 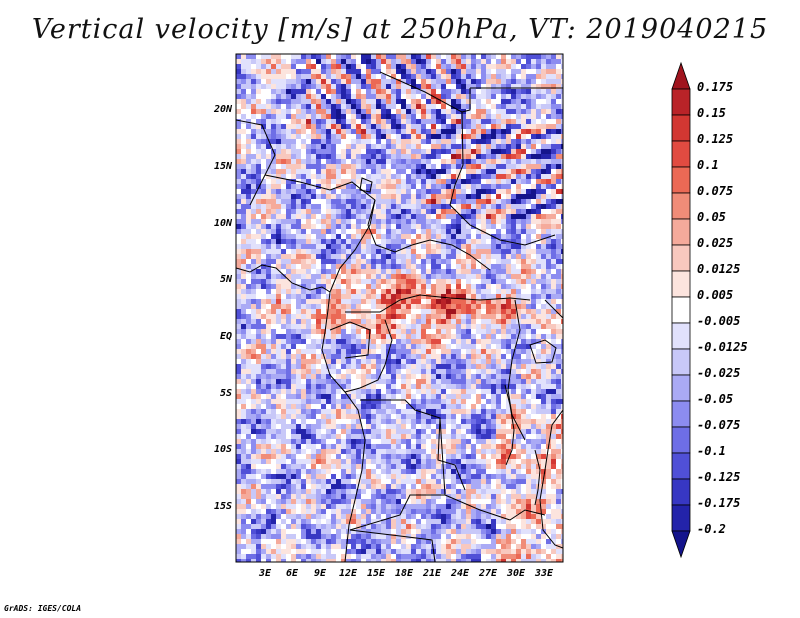 What do you see at coordinates (438, 303) in the screenshot?
I see `border-car-drc` at bounding box center [438, 303].